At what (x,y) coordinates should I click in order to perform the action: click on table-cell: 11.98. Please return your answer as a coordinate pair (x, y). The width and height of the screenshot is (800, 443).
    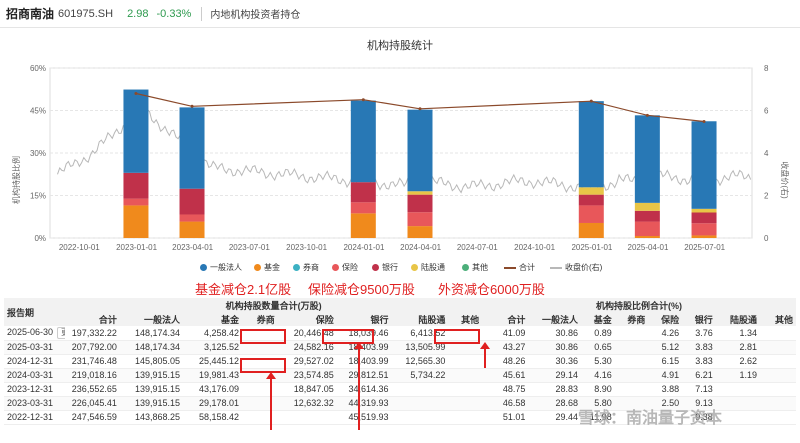
    Looking at the image, I should click on (598, 417).